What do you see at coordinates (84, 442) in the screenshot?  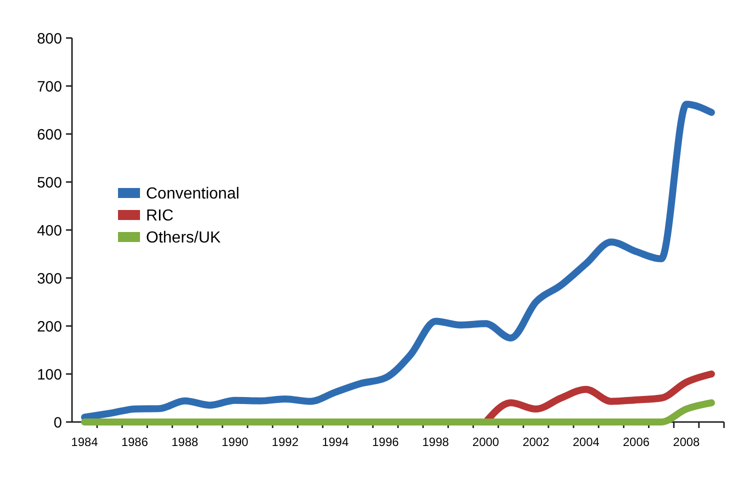 I see `x-tick-label: 1984` at bounding box center [84, 442].